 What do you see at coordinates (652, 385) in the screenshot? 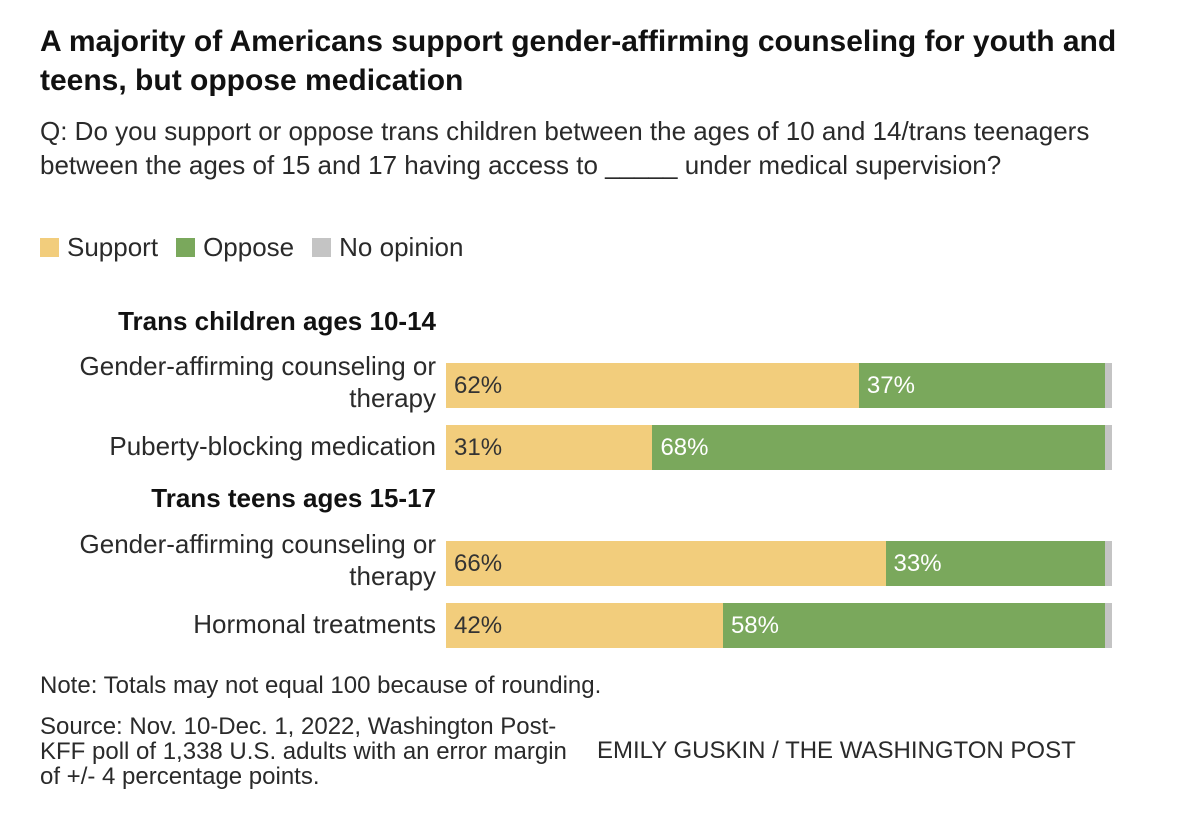
I see `bar-segment-support: 62%` at bounding box center [652, 385].